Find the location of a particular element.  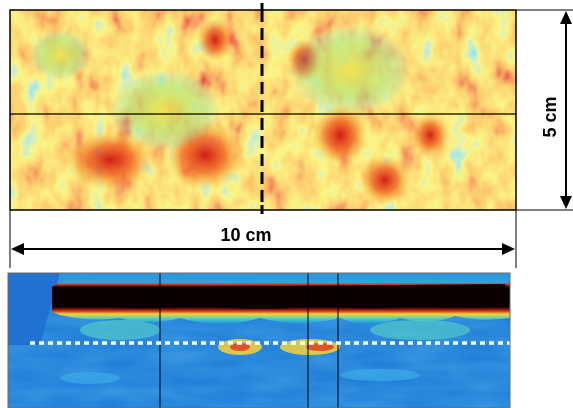

height-dimension: 5 cm is located at coordinates (544, 110).